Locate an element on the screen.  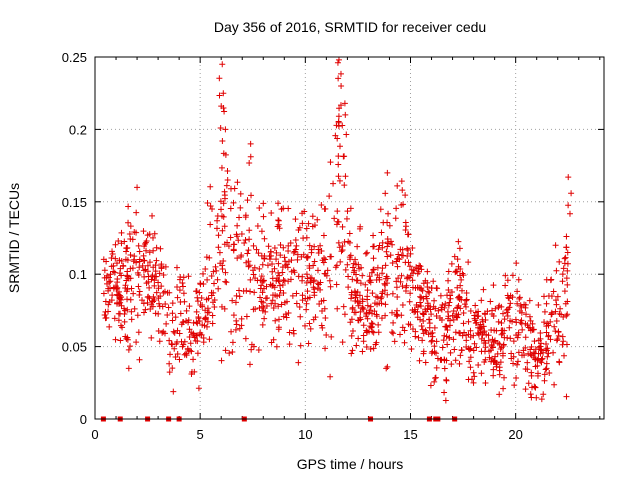
x-tick-label: 20 is located at coordinates (515, 434).